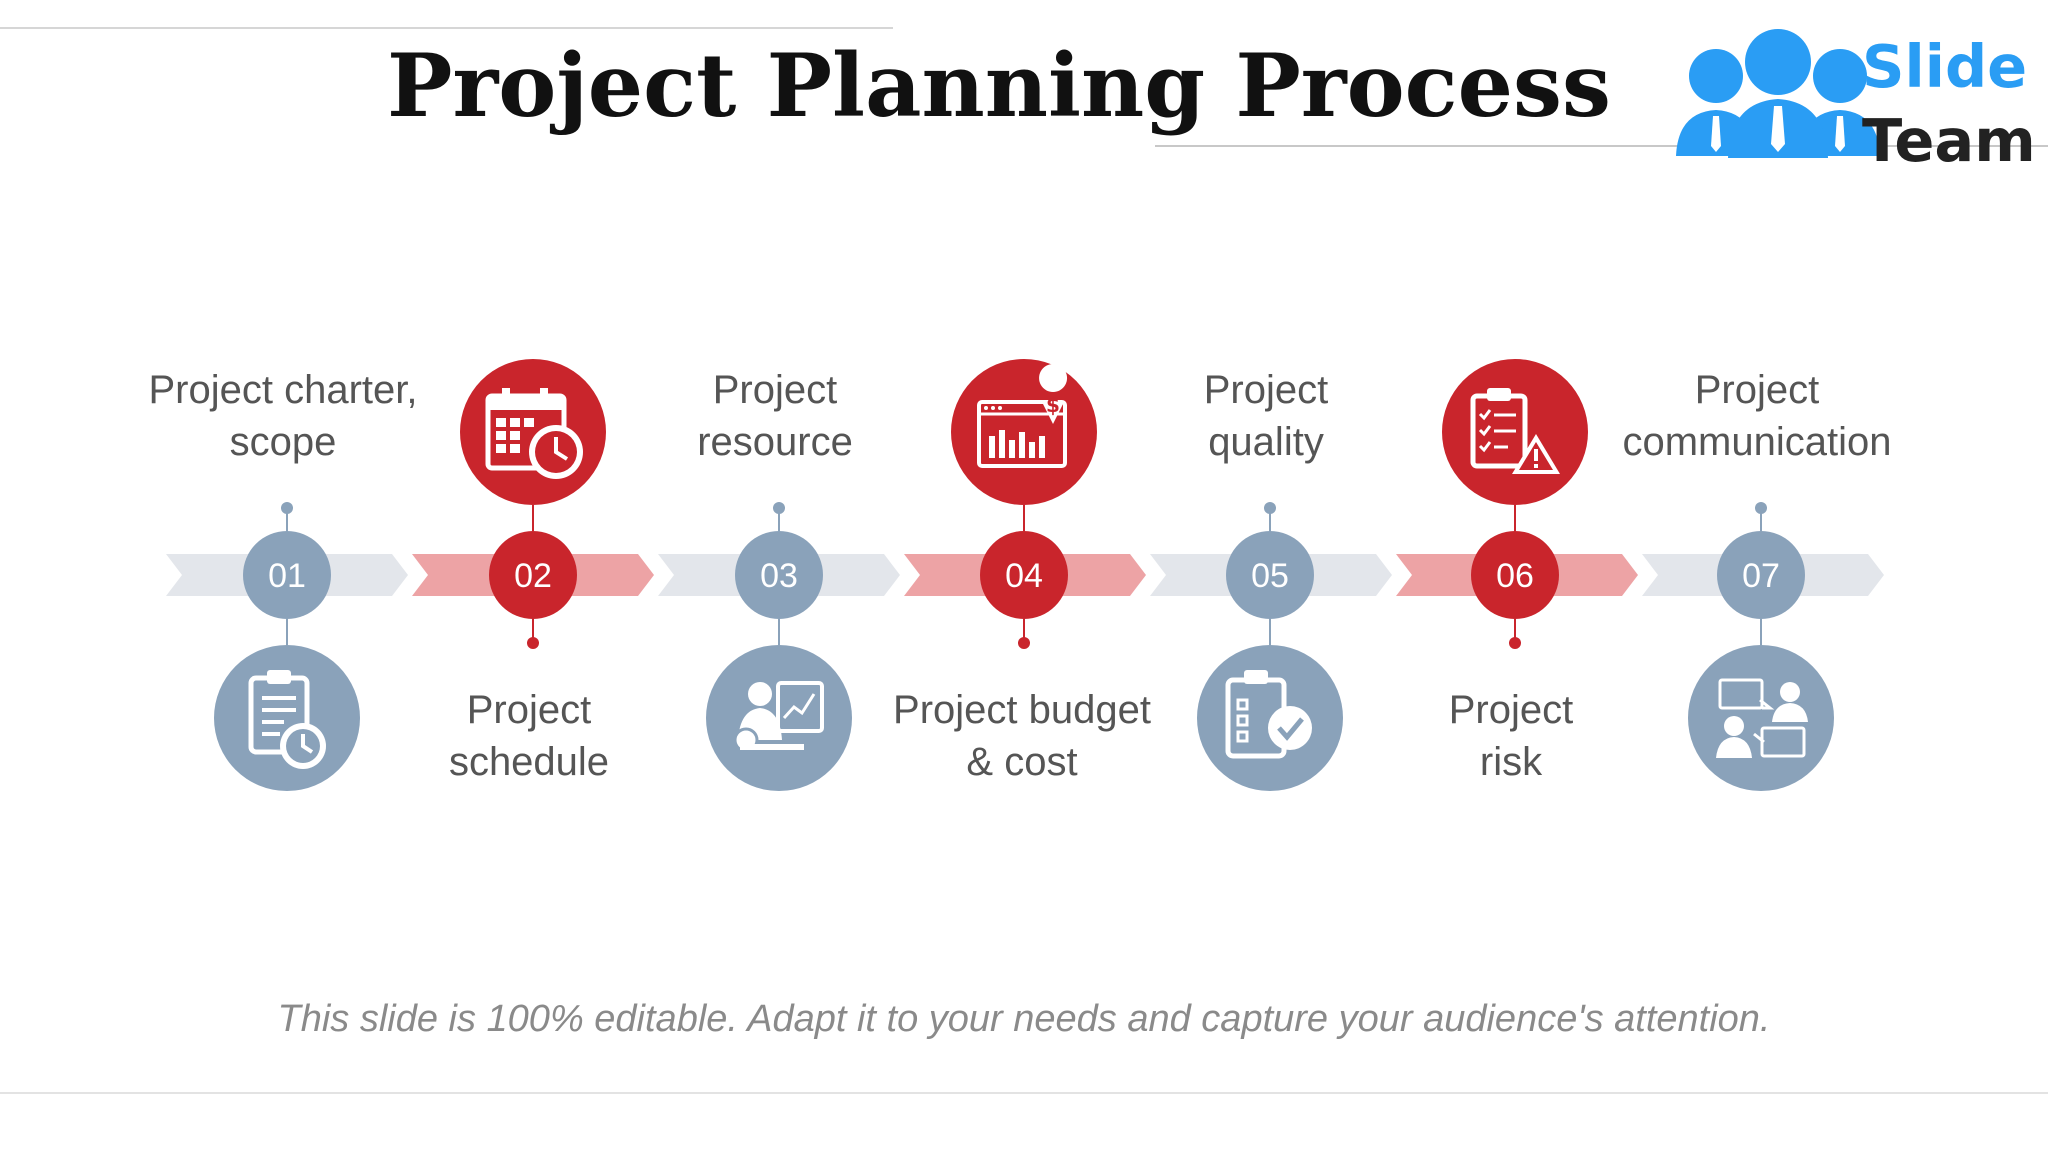  I want to click on step-label-04: Project budget & cost, so click(1022, 736).